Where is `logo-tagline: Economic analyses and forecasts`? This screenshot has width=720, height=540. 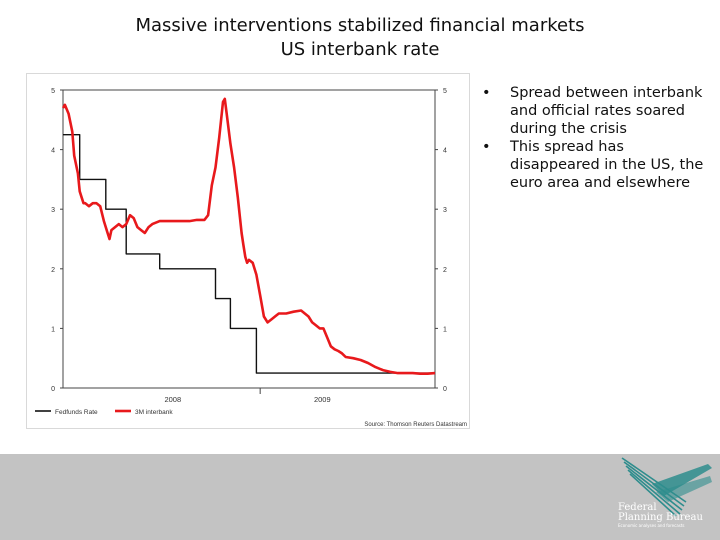 logo-tagline: Economic analyses and forecasts is located at coordinates (651, 525).